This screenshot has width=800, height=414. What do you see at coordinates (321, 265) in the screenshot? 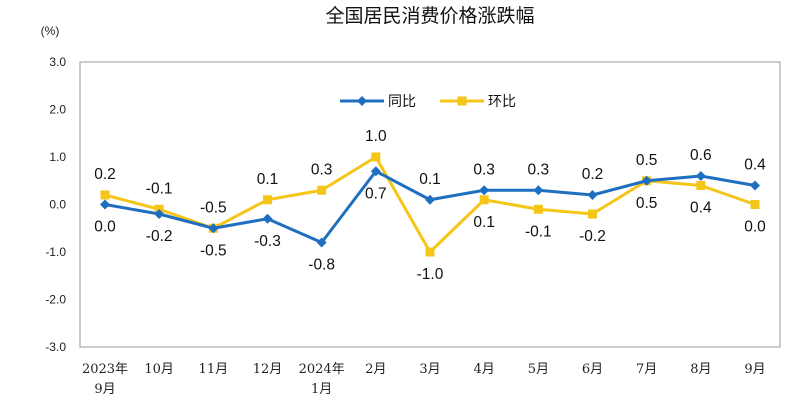
I see `data-label: -0.8` at bounding box center [321, 265].